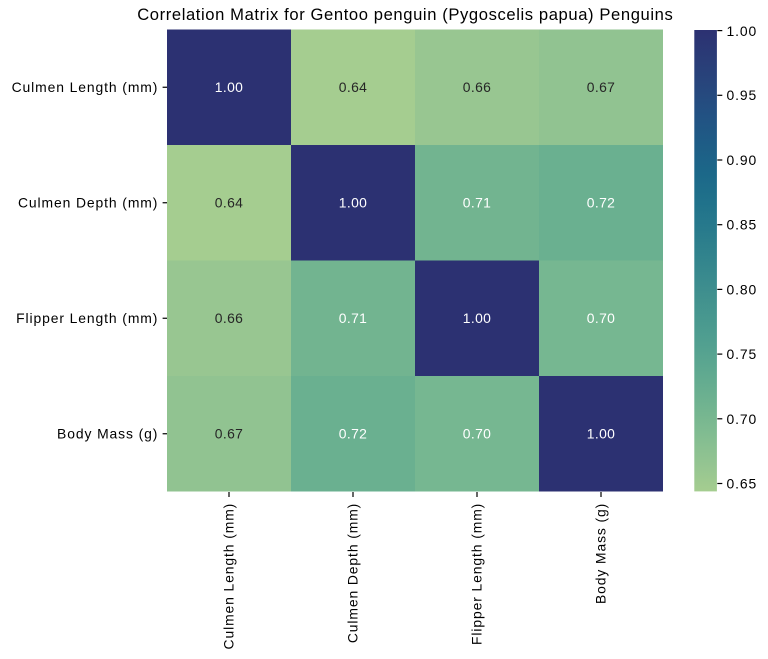 The image size is (768, 659). What do you see at coordinates (742, 354) in the screenshot?
I see `svg-text: 0.75` at bounding box center [742, 354].